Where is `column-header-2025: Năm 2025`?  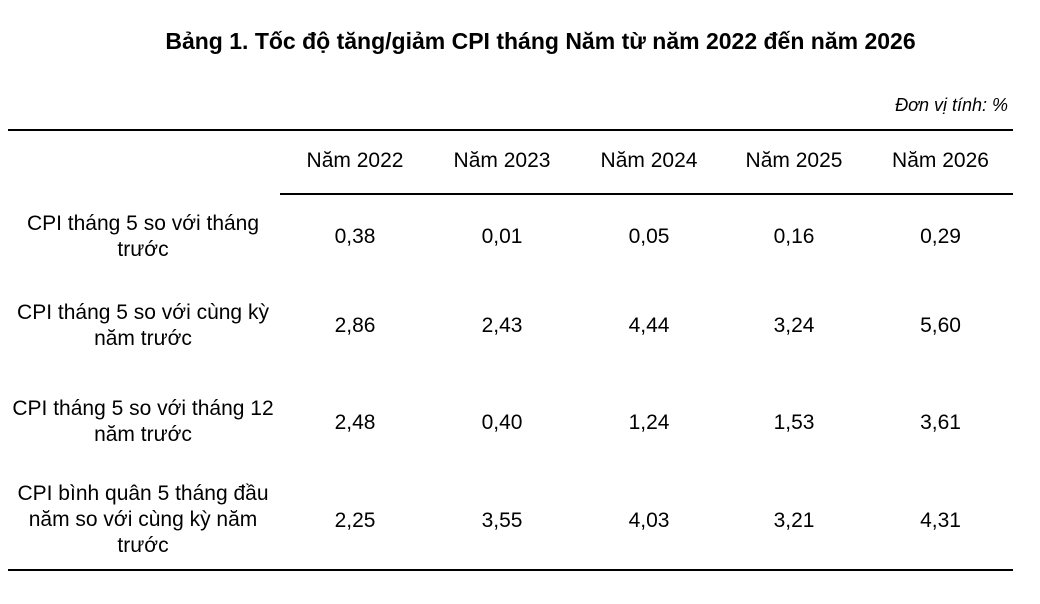 column-header-2025: Năm 2025 is located at coordinates (794, 160).